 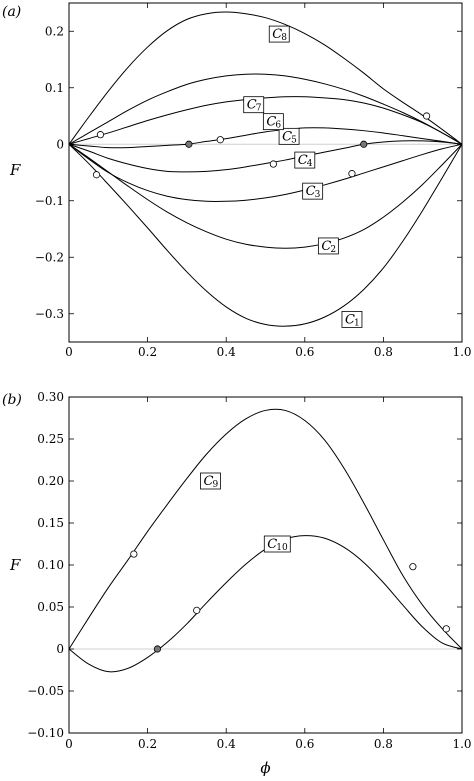 I want to click on curve-c5, so click(x=265, y=138).